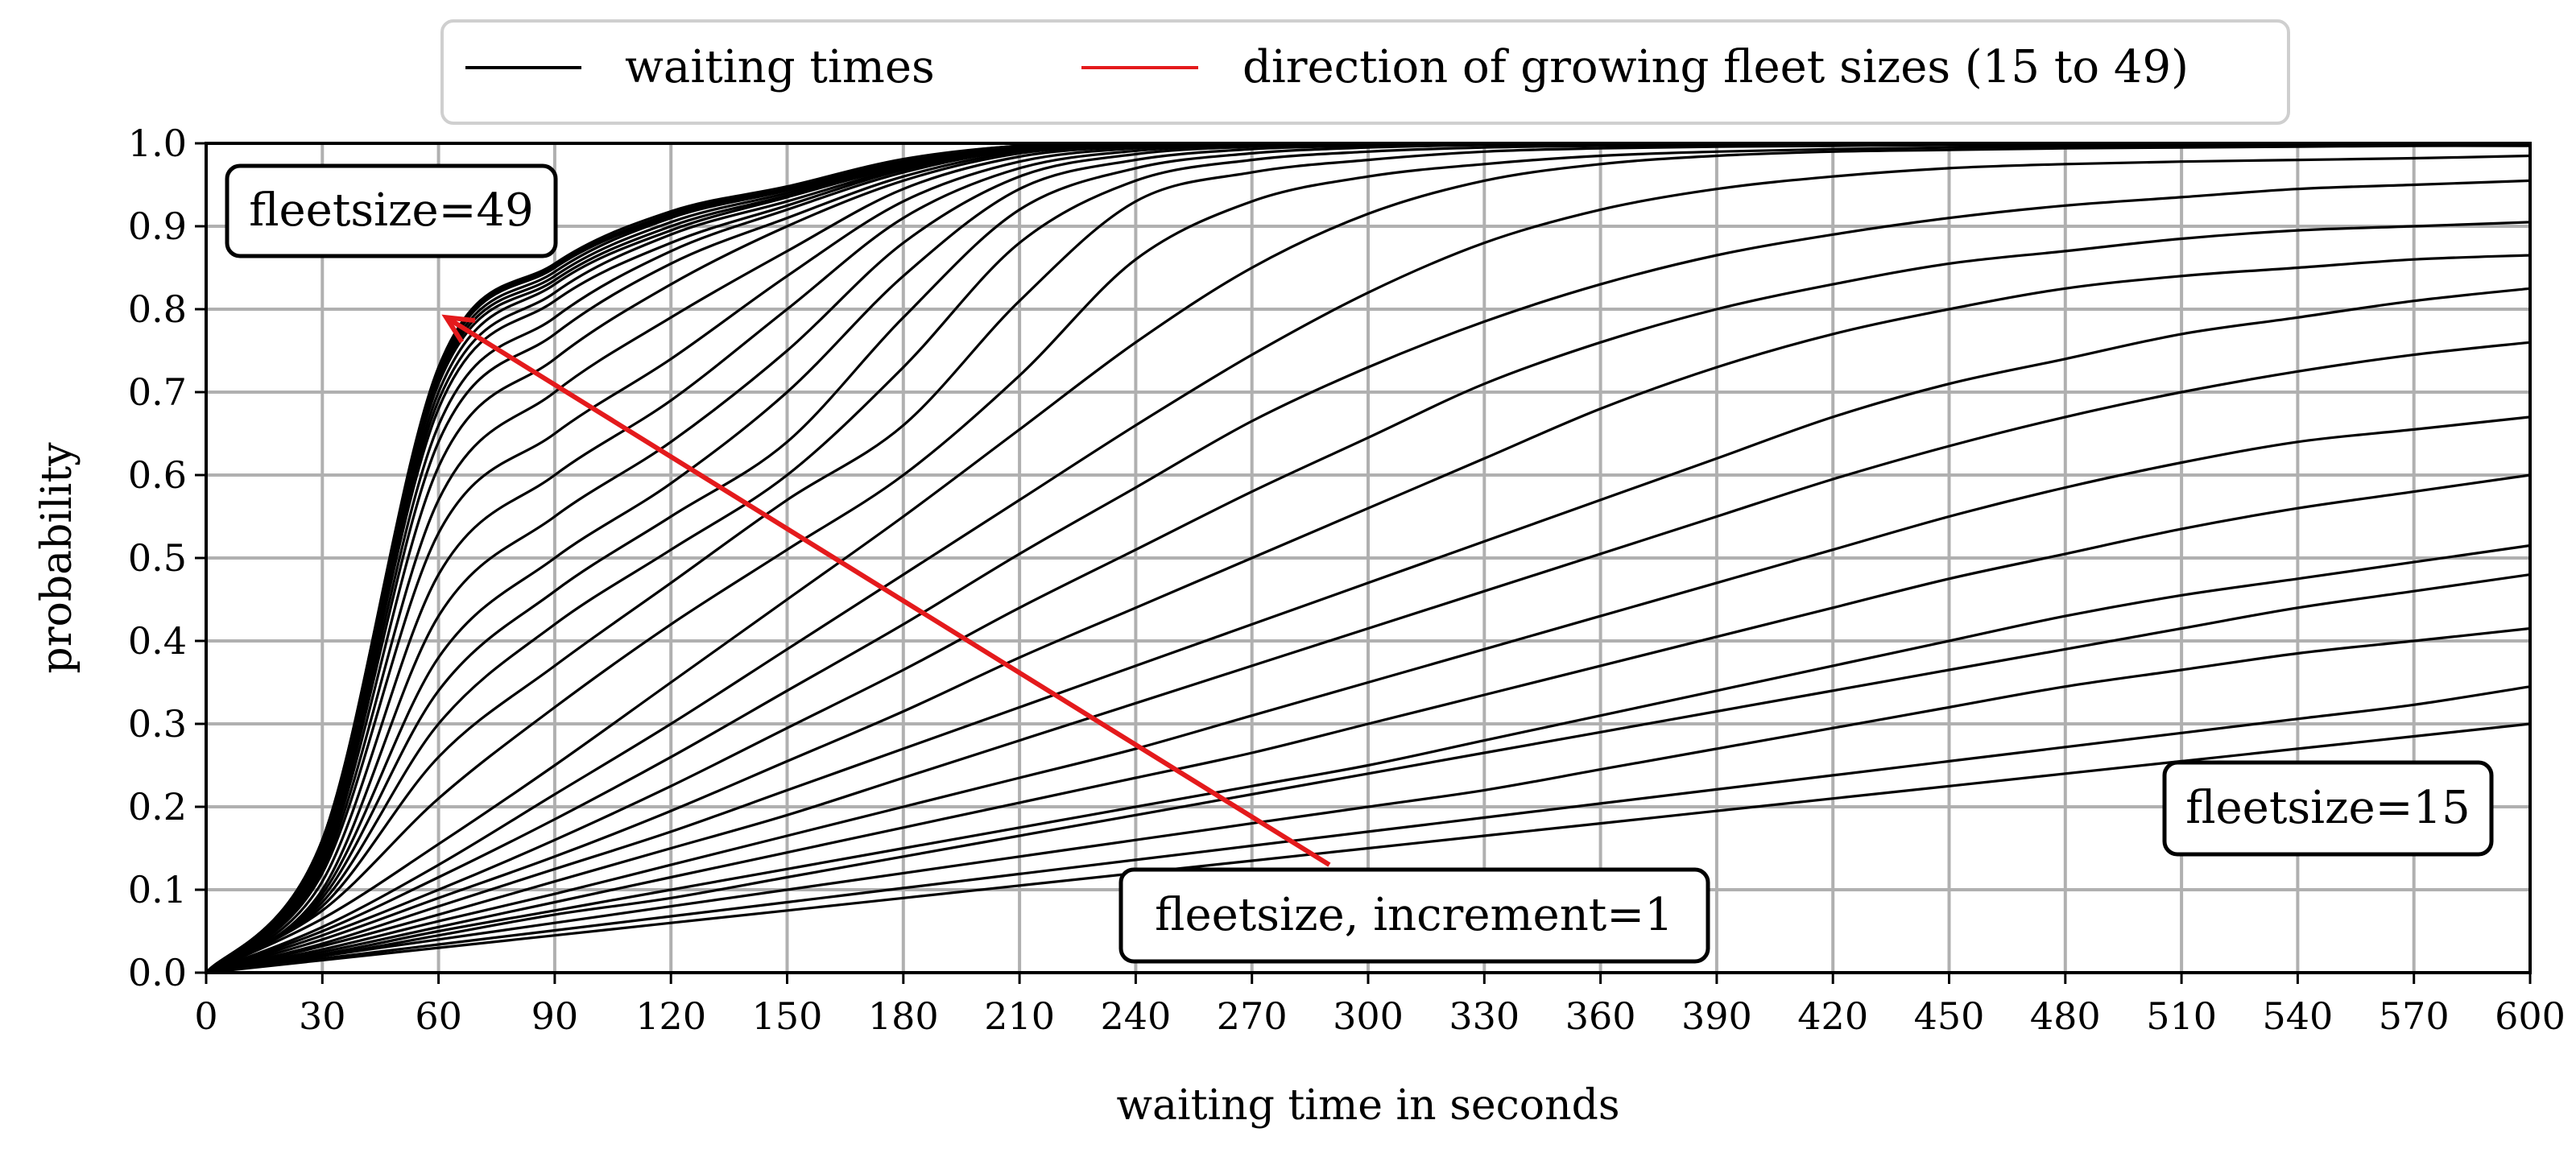 This screenshot has height=1149, width=2576. Describe the element at coordinates (157, 558) in the screenshot. I see `y-tick-label: 0.5` at that location.